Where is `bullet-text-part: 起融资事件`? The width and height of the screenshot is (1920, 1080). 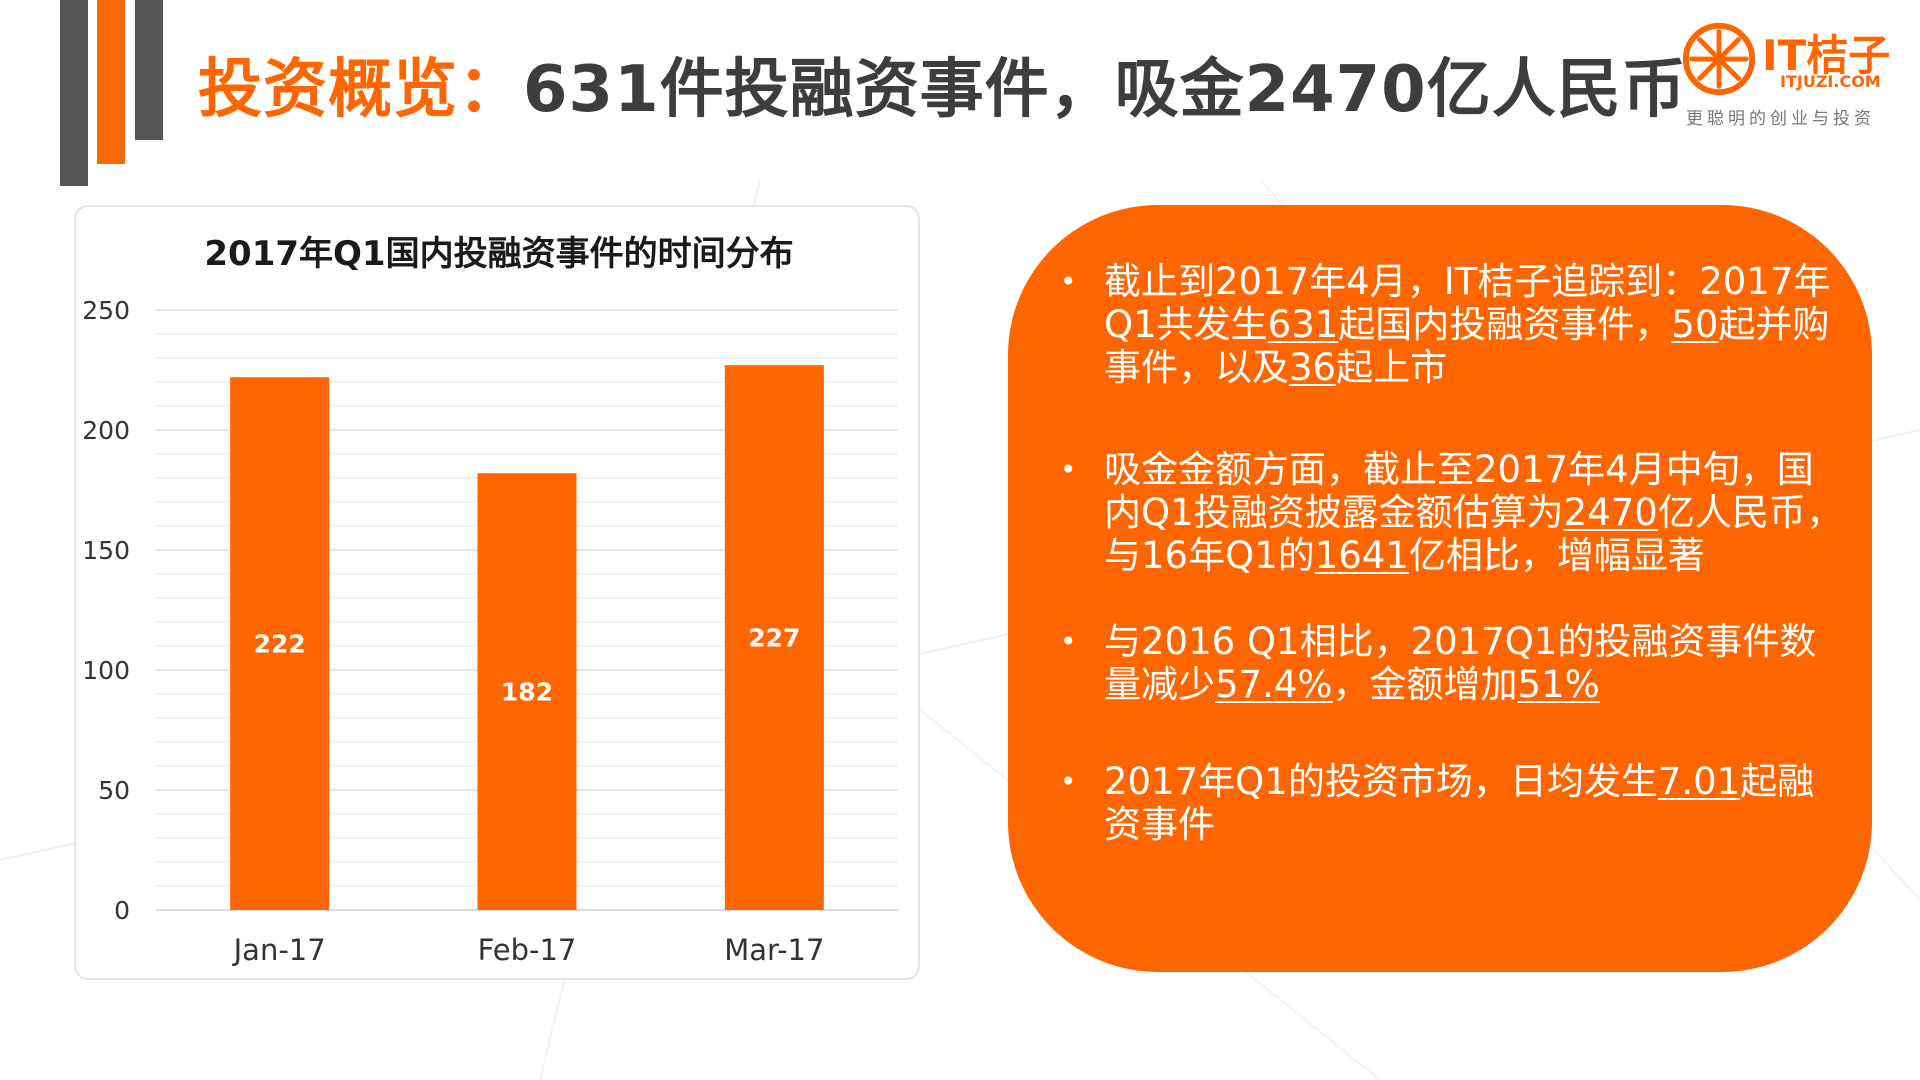 bullet-text-part: 起融资事件 is located at coordinates (1459, 803).